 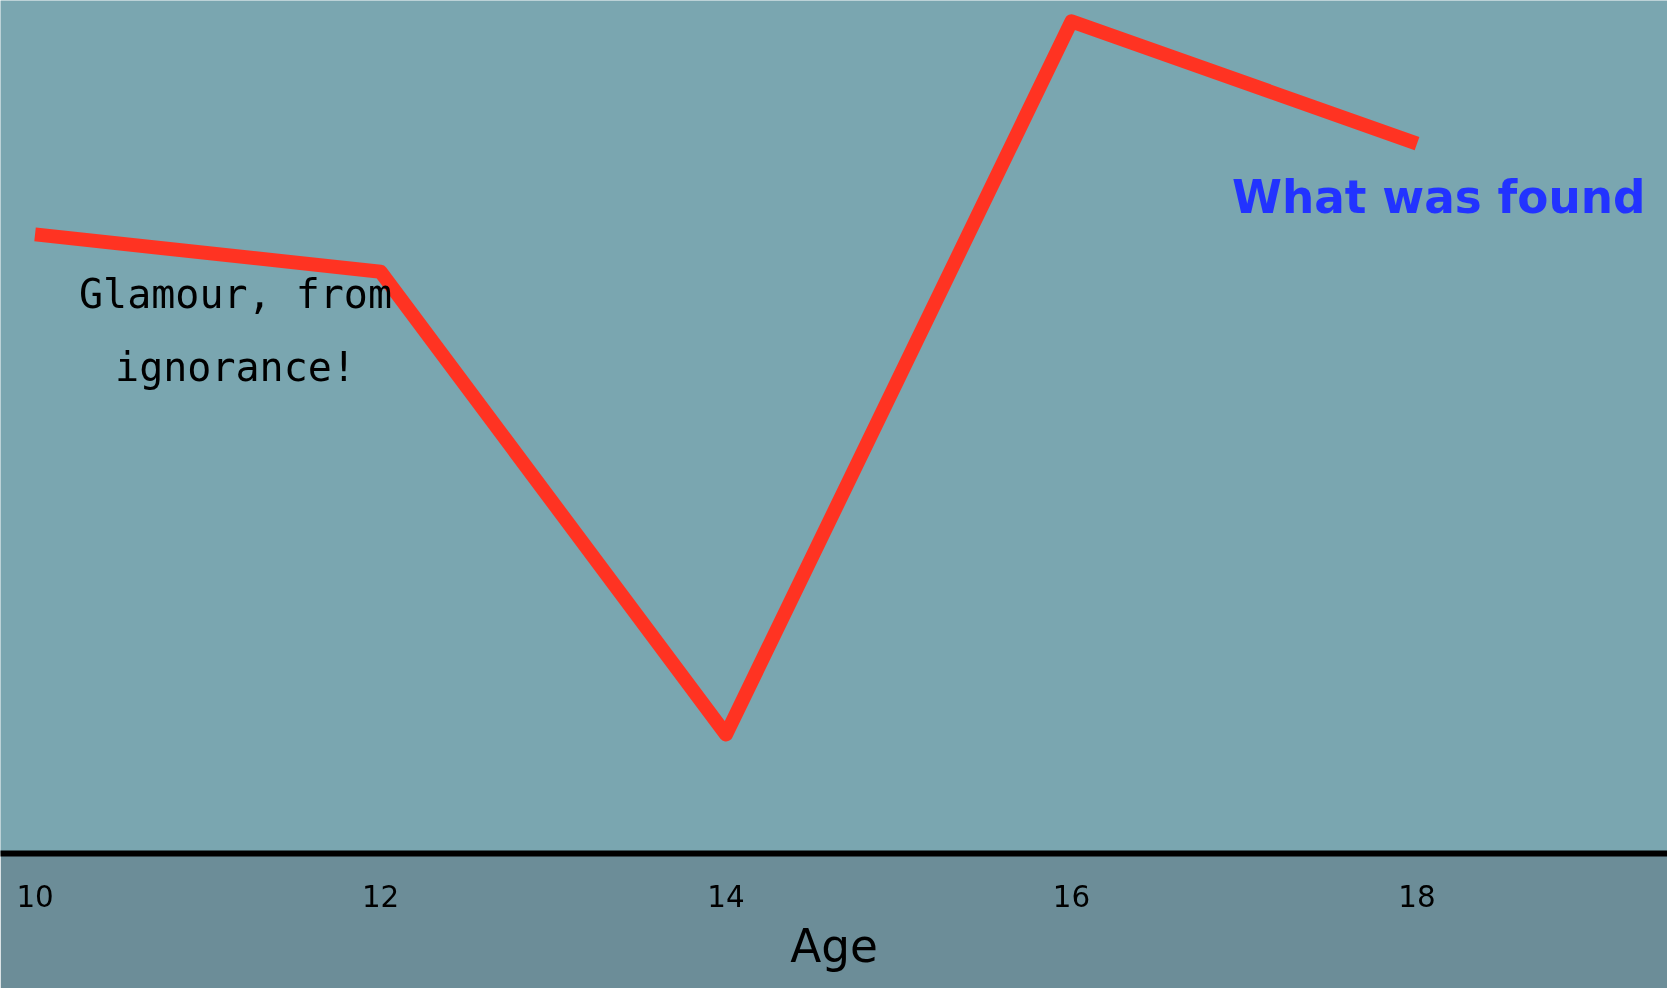 I want to click on x-tick-label: 14, so click(x=726, y=896).